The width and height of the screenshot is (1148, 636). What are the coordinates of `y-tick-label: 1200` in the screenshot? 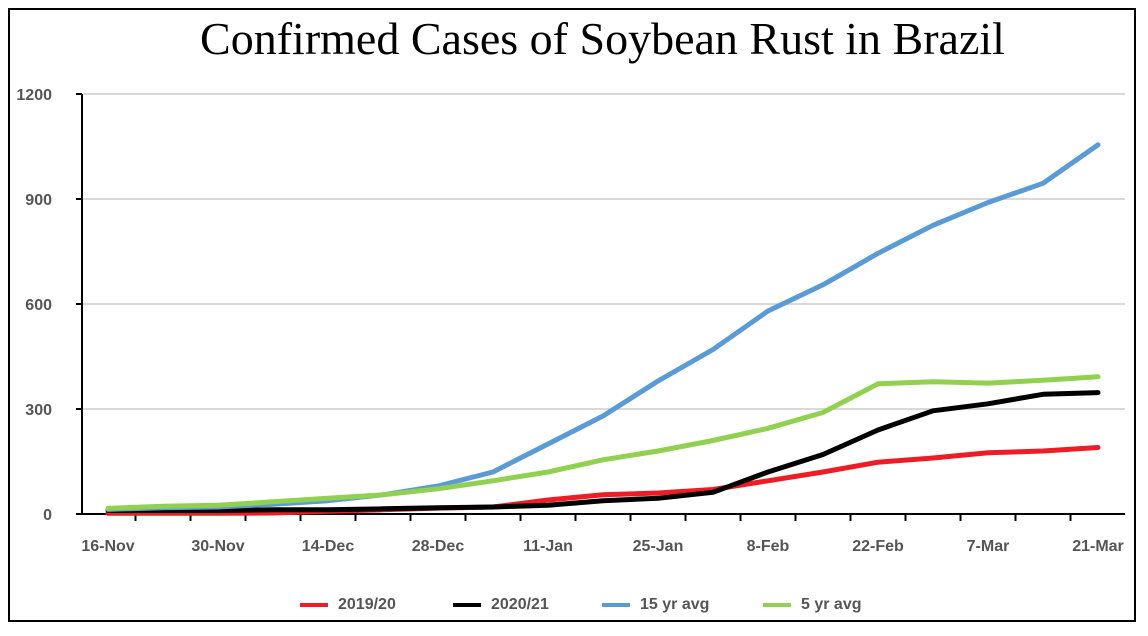 It's located at (34, 95).